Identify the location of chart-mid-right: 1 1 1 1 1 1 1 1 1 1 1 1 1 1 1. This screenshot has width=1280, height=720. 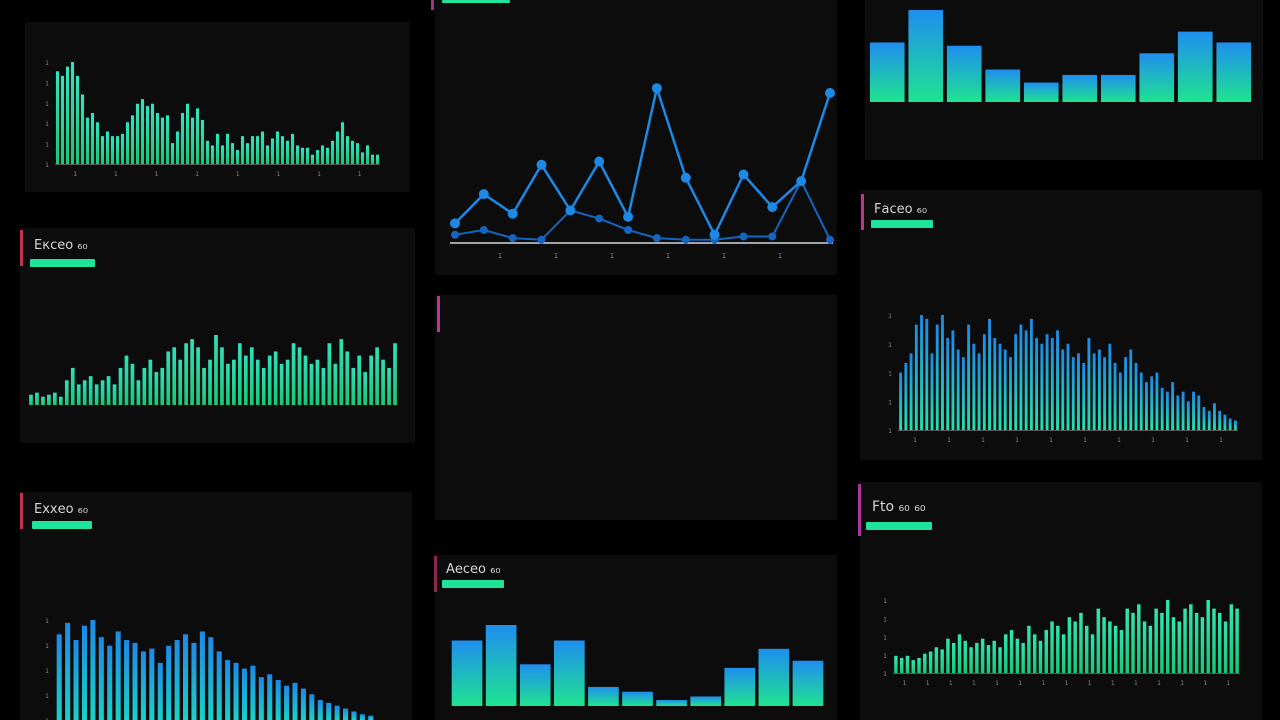
(1063, 378).